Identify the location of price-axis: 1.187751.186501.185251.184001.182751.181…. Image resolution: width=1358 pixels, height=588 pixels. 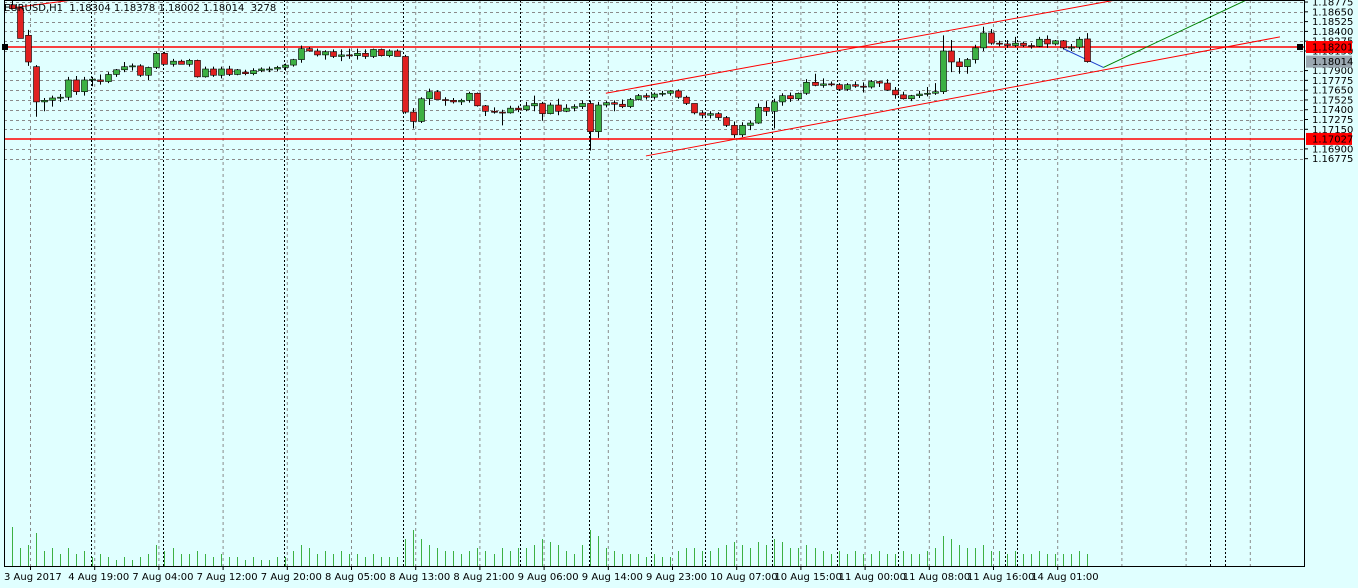
(1328, 82).